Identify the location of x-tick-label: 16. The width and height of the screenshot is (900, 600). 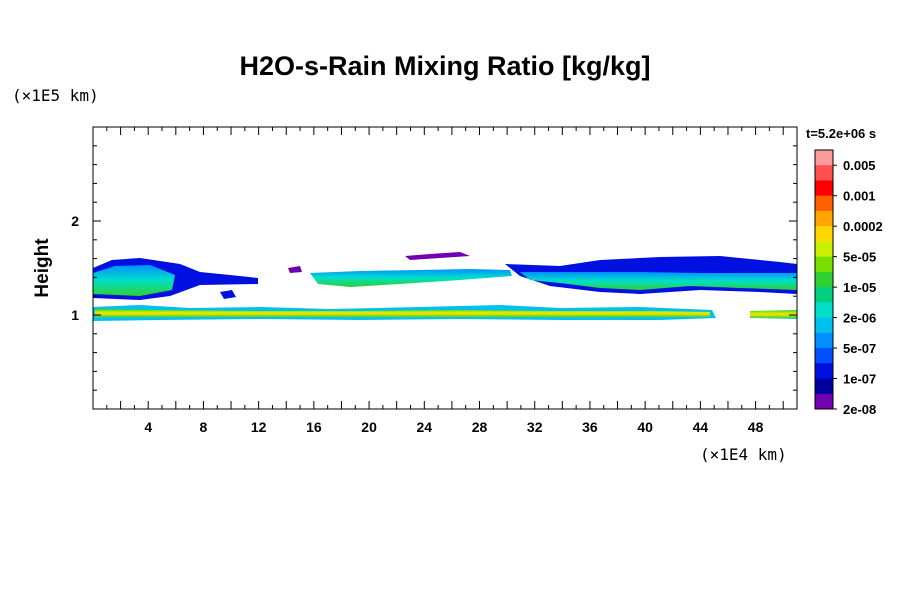
(314, 427).